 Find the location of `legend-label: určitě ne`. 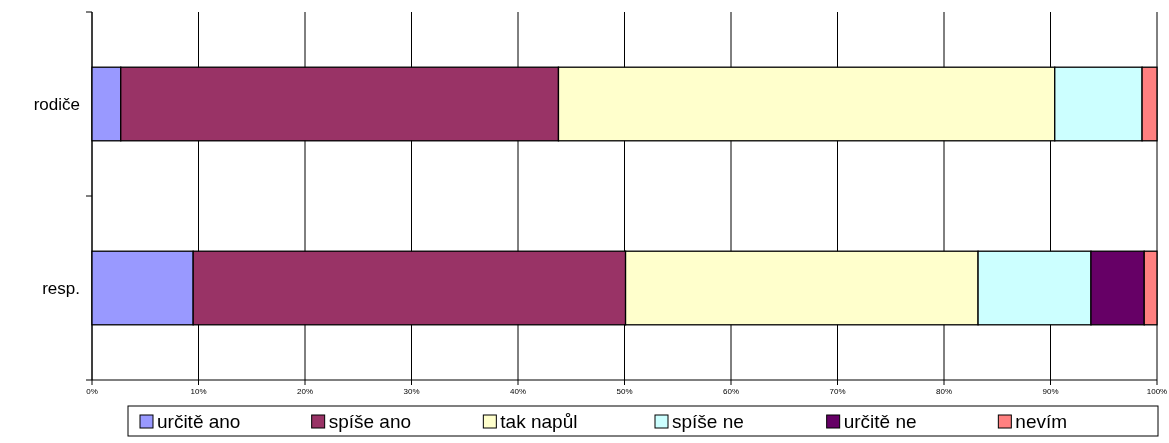

legend-label: určitě ne is located at coordinates (880, 421).